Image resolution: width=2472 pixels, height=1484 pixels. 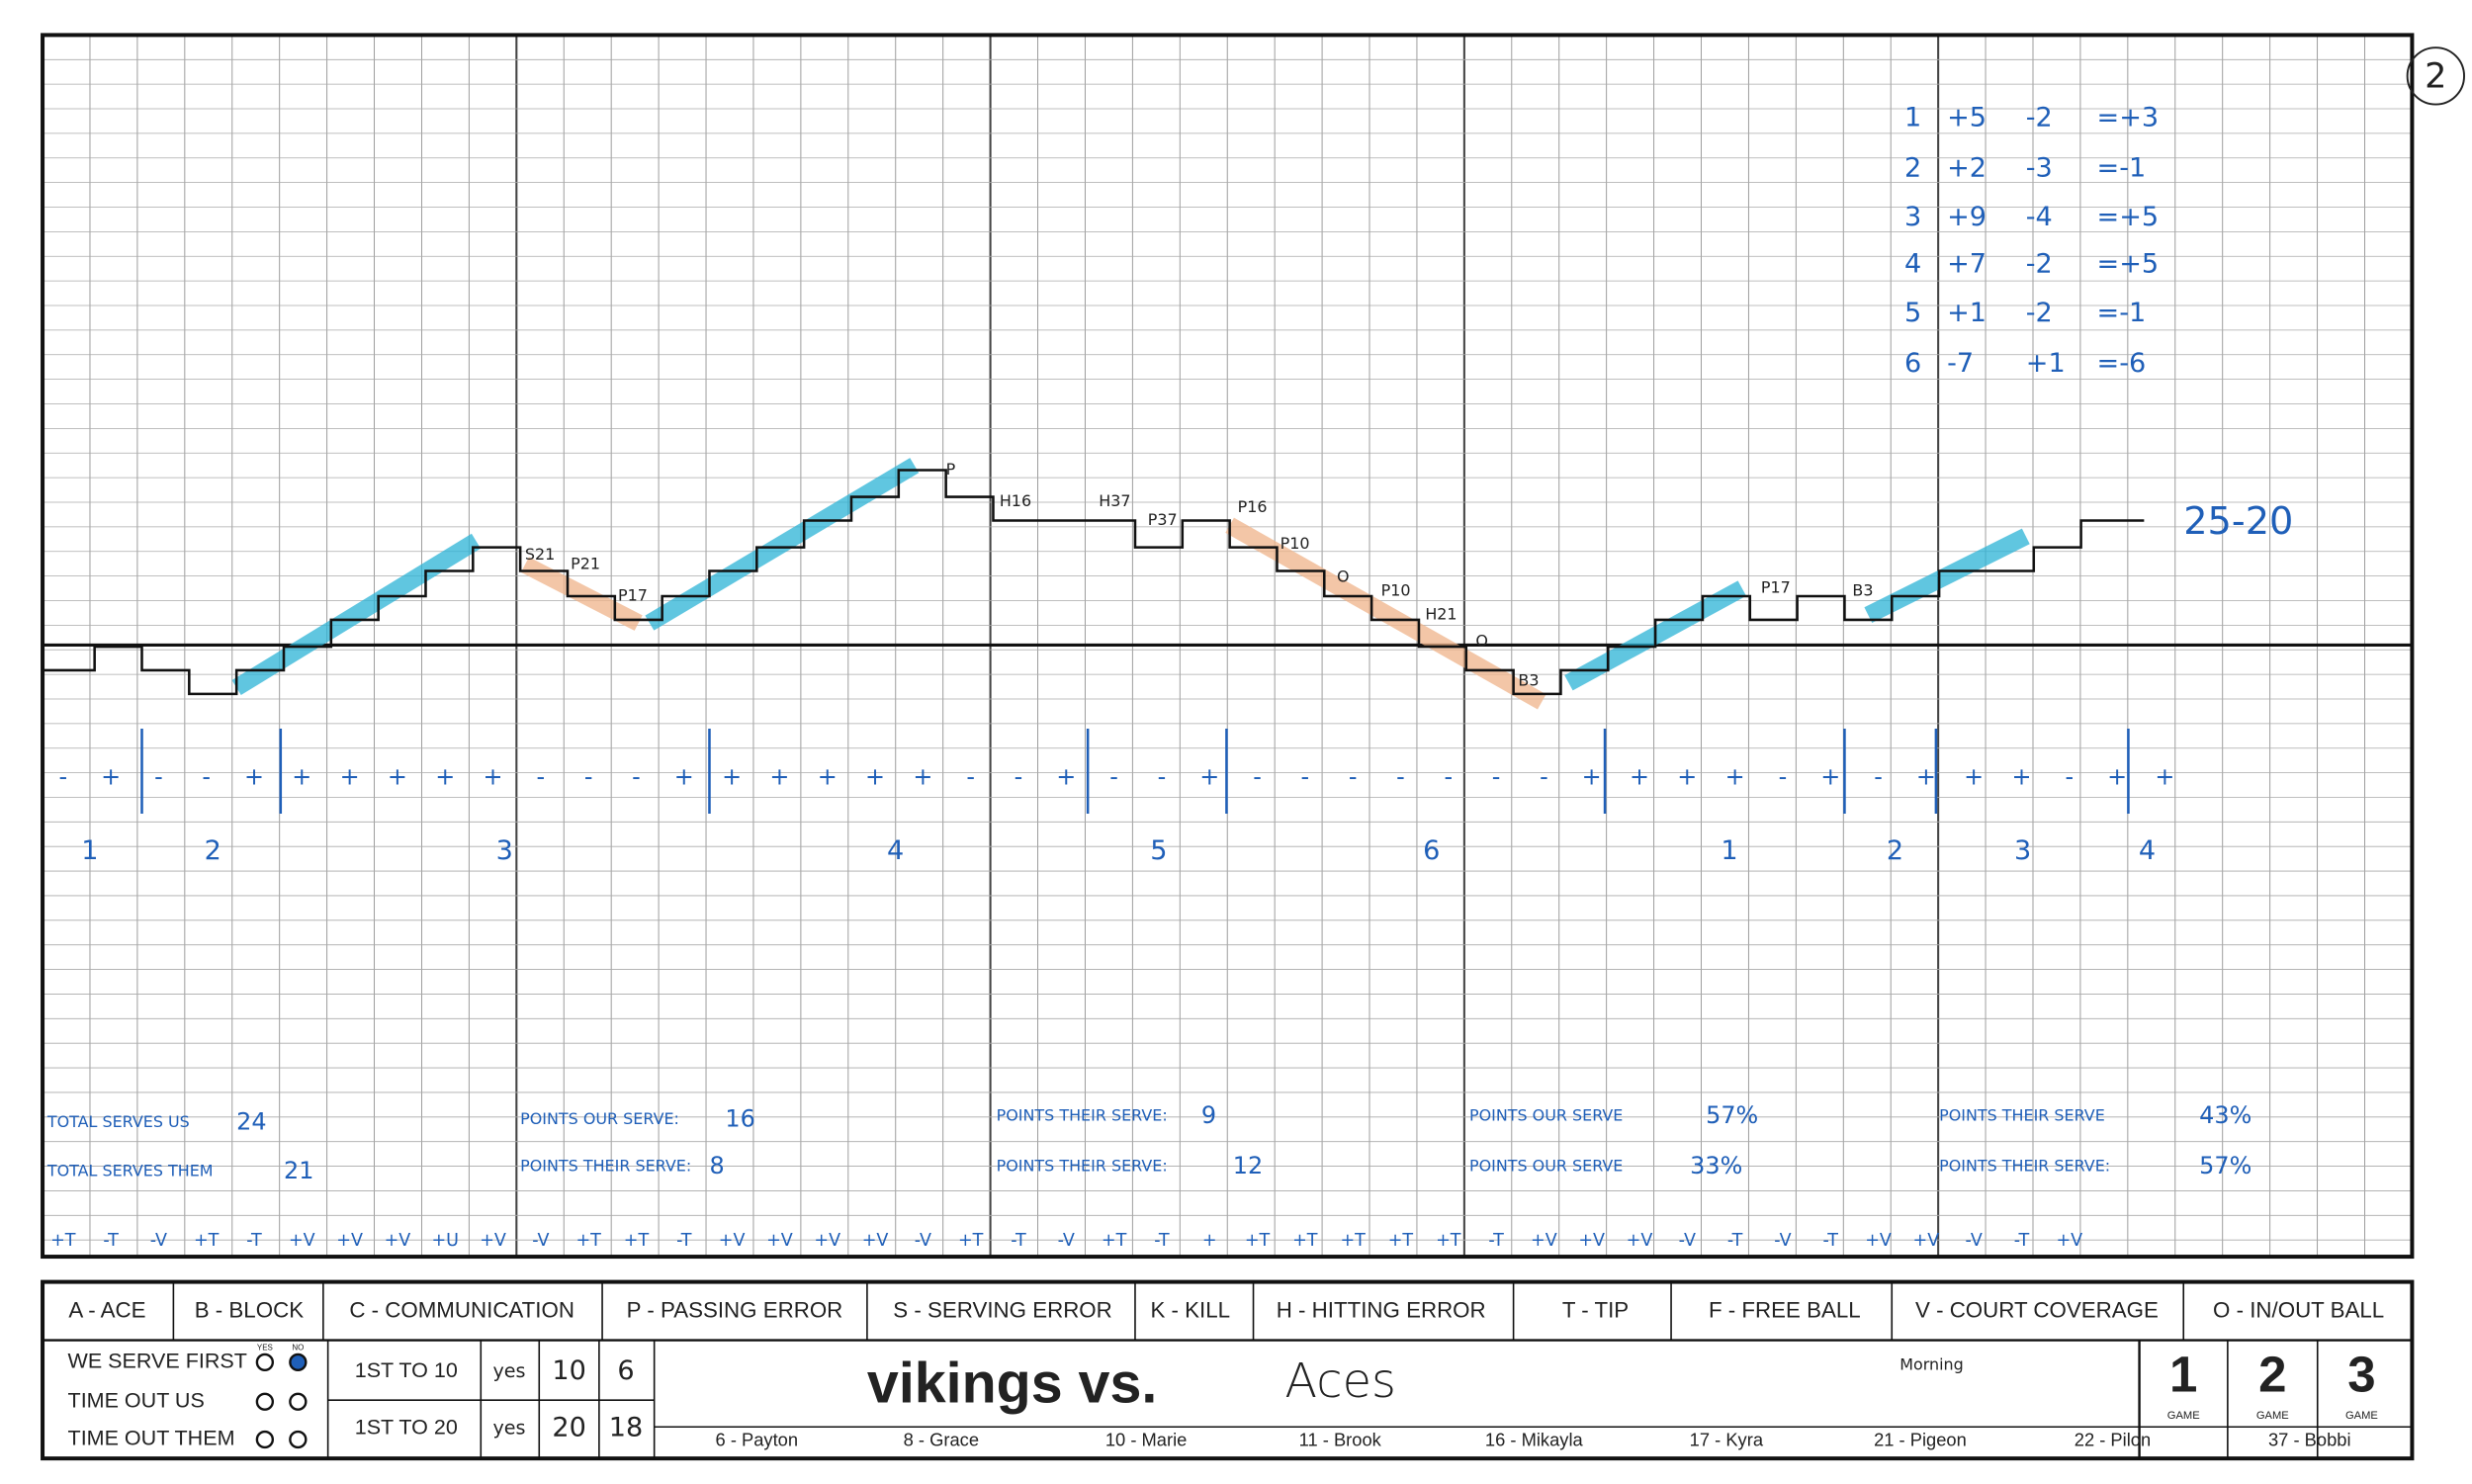 I want to click on summary-cell: +9, so click(x=1966, y=217).